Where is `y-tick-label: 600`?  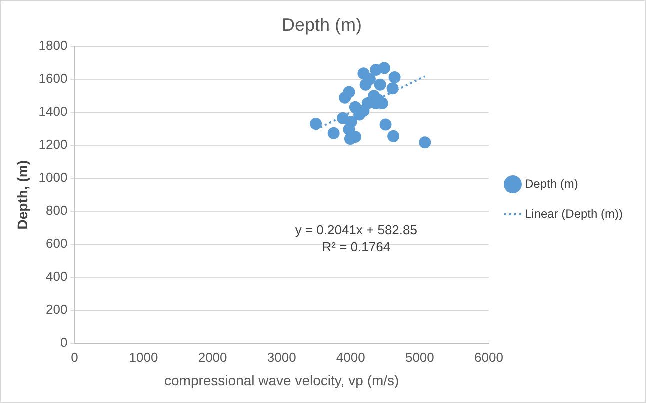 y-tick-label: 600 is located at coordinates (57, 244).